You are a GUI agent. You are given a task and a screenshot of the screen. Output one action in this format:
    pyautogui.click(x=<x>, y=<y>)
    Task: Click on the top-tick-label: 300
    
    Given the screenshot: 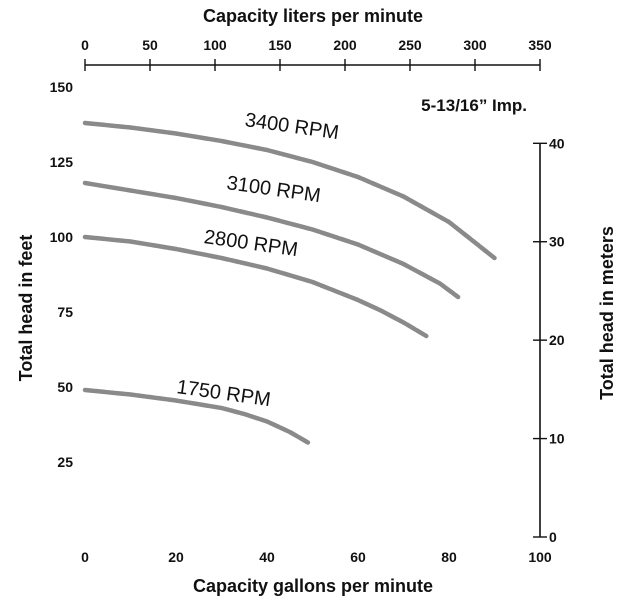 What is the action you would take?
    pyautogui.click(x=475, y=45)
    